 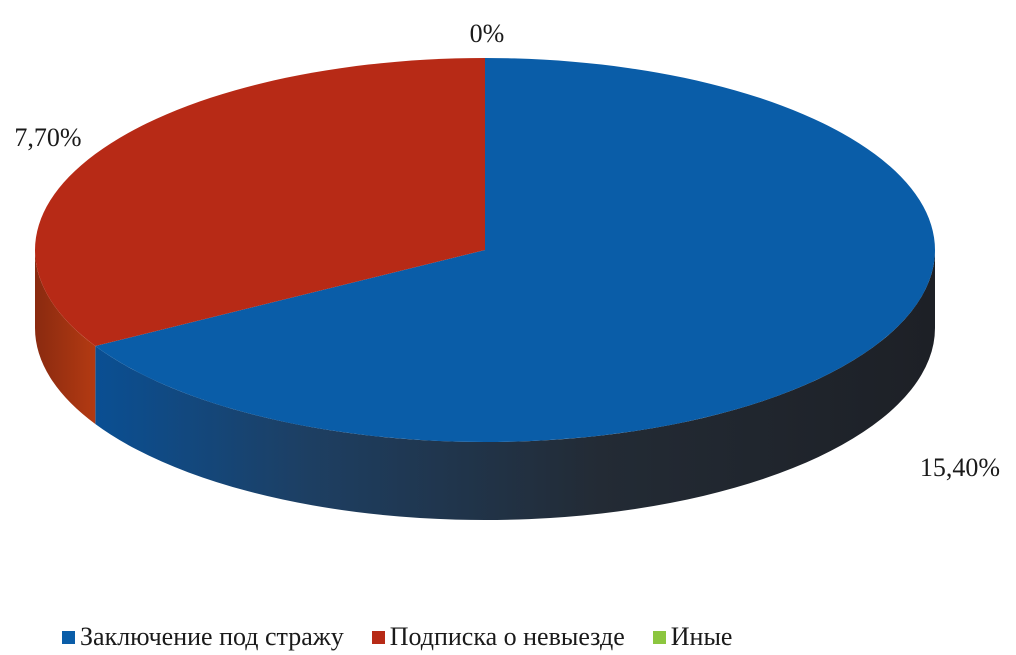 I want to click on legend-label-0: Заключение под стражу, so click(x=212, y=636).